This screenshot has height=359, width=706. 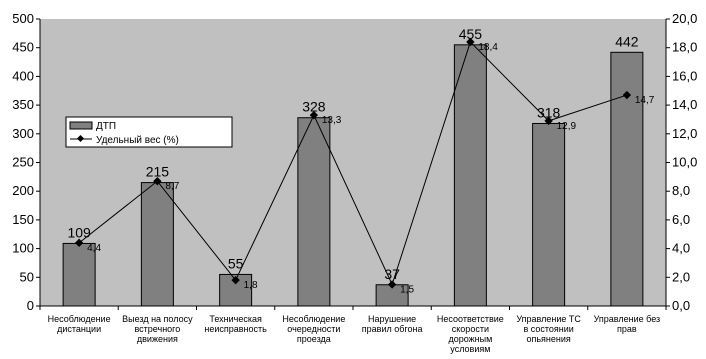 What do you see at coordinates (314, 107) in the screenshot?
I see `bar-value-label: 328` at bounding box center [314, 107].